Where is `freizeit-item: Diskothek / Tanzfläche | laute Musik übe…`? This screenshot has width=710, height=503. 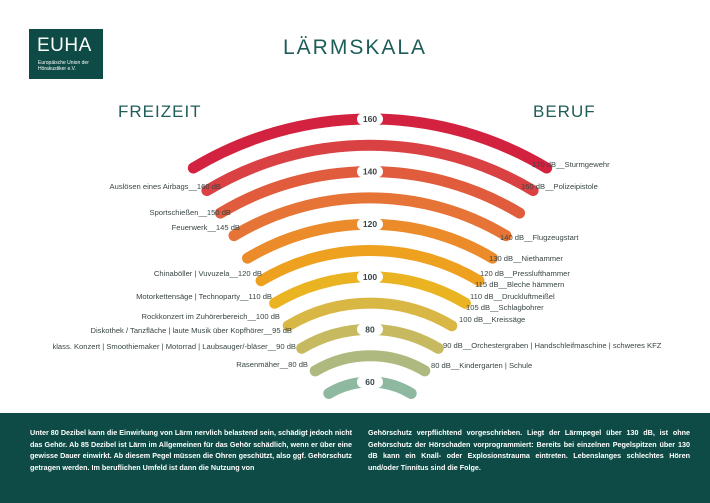
freizeit-item: Diskothek / Tanzfläche | laute Musik übe… is located at coordinates (191, 330).